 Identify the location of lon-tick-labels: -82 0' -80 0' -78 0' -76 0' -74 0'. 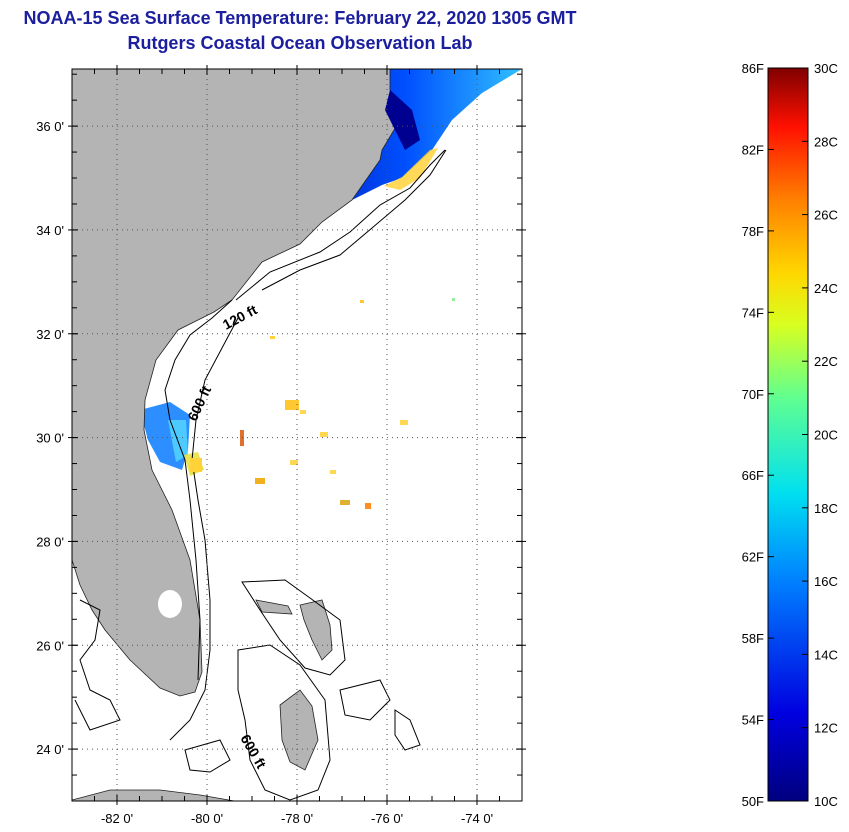
(297, 818).